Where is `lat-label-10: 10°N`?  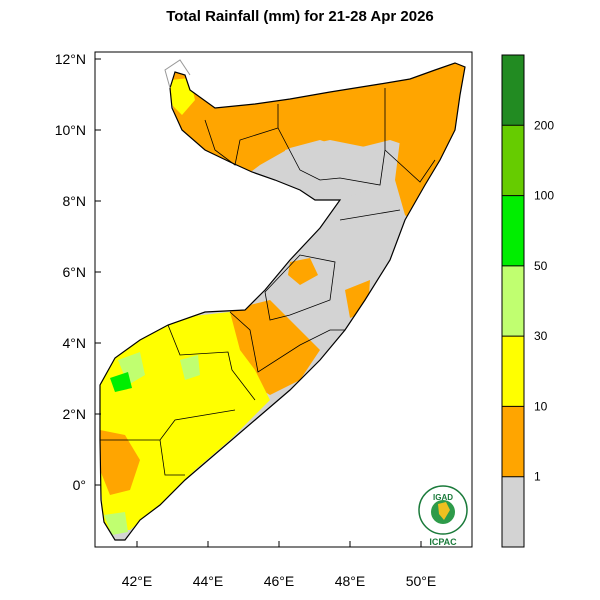 lat-label-10: 10°N is located at coordinates (70, 130).